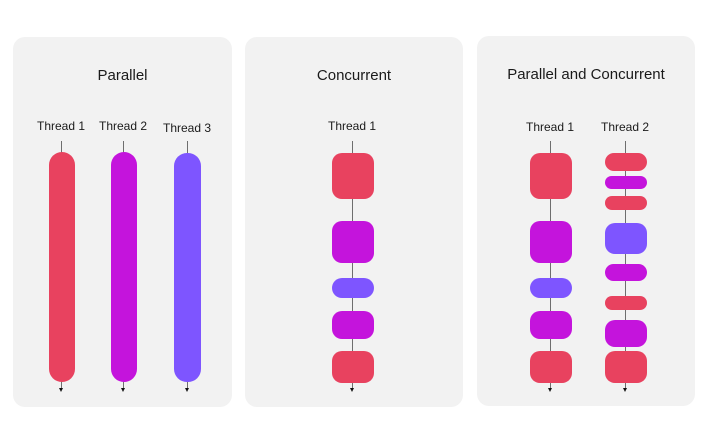 The image size is (706, 444). What do you see at coordinates (122, 75) in the screenshot?
I see `panel-title: Parallel` at bounding box center [122, 75].